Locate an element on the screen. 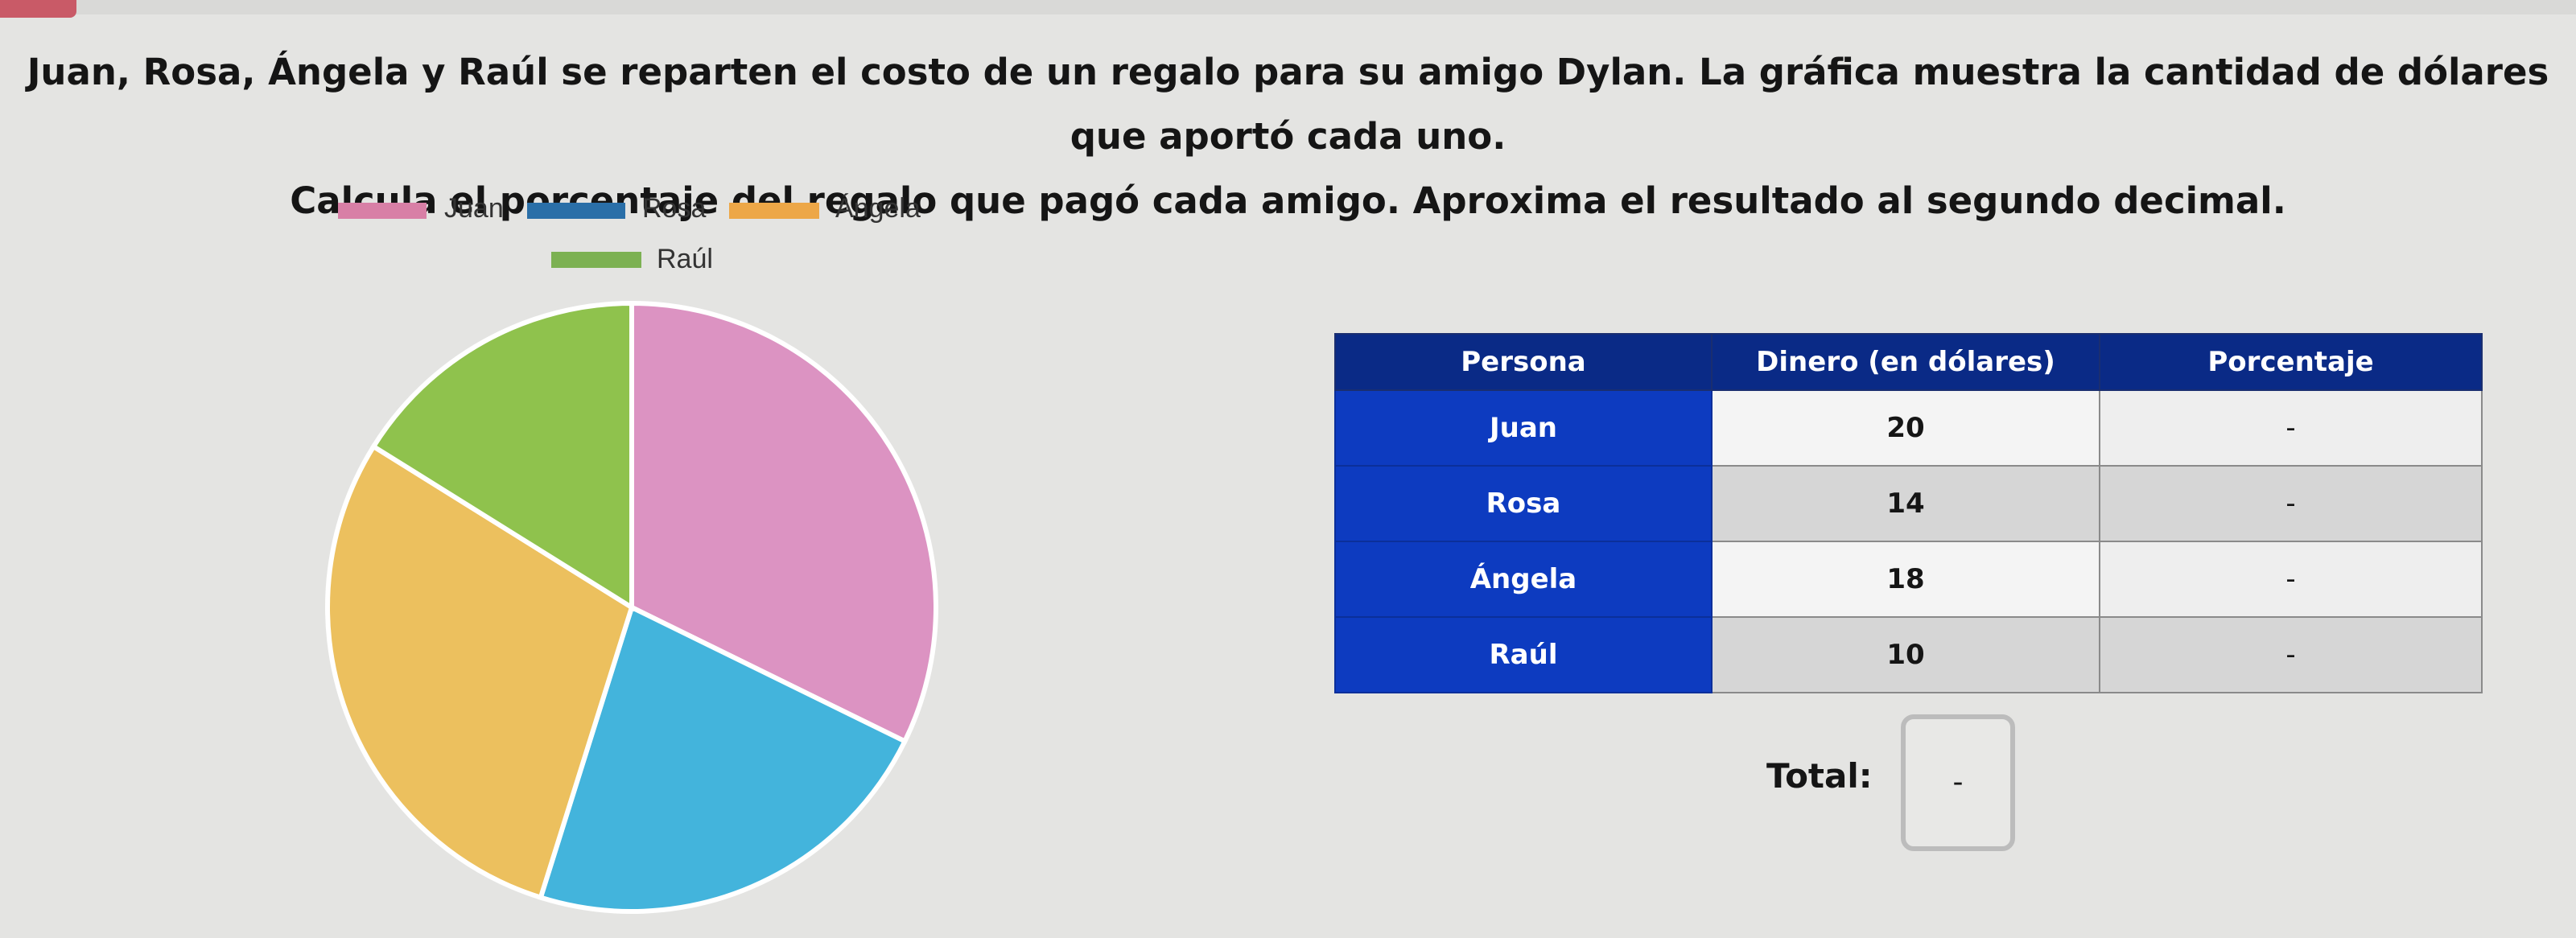 The image size is (2576, 938). top-bar is located at coordinates (1288, 7).